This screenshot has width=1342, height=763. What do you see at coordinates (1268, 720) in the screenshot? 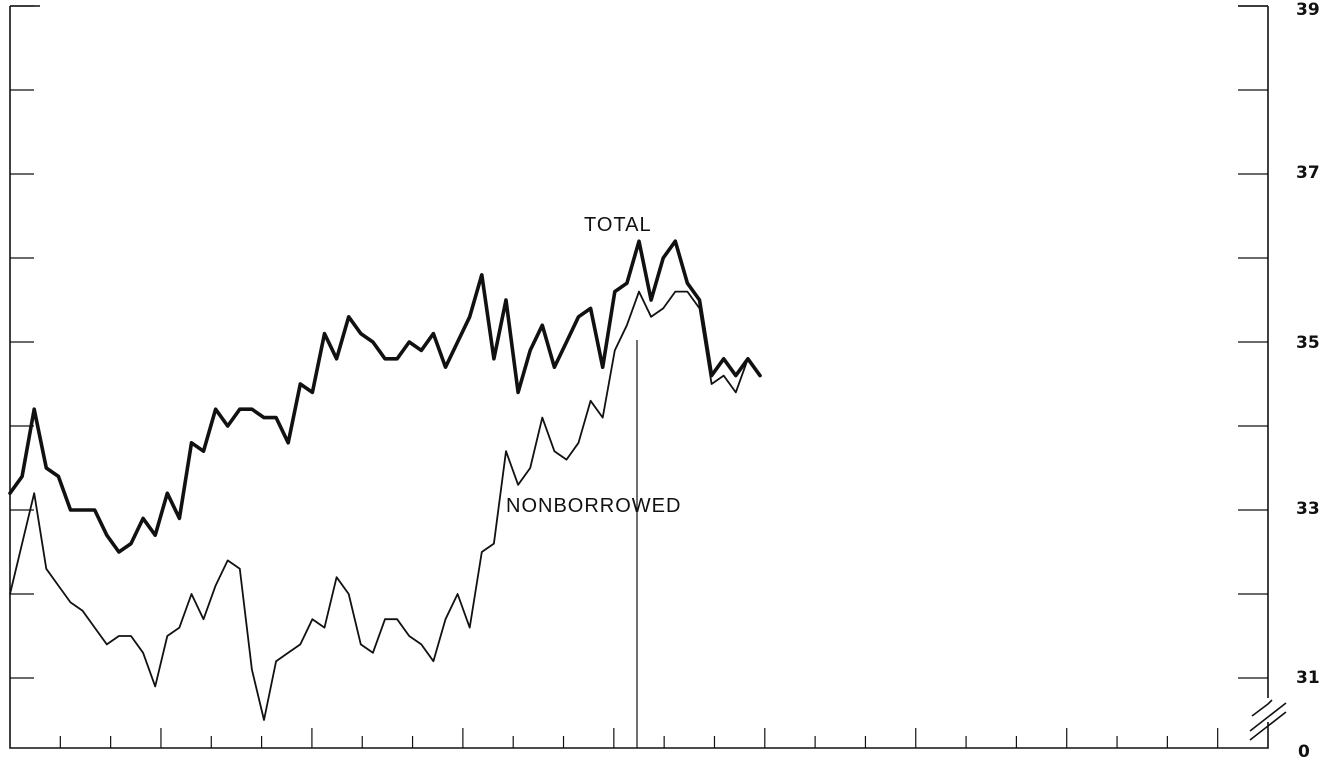
I see `axis-break-icon` at bounding box center [1268, 720].